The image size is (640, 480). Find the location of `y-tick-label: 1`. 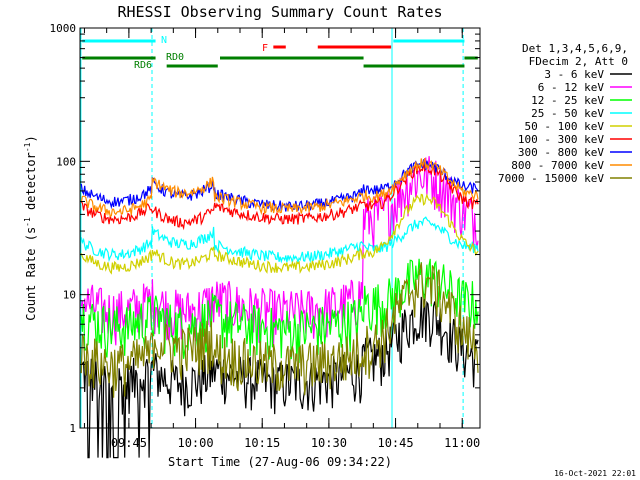

y-tick-label: 1 is located at coordinates (72, 428).